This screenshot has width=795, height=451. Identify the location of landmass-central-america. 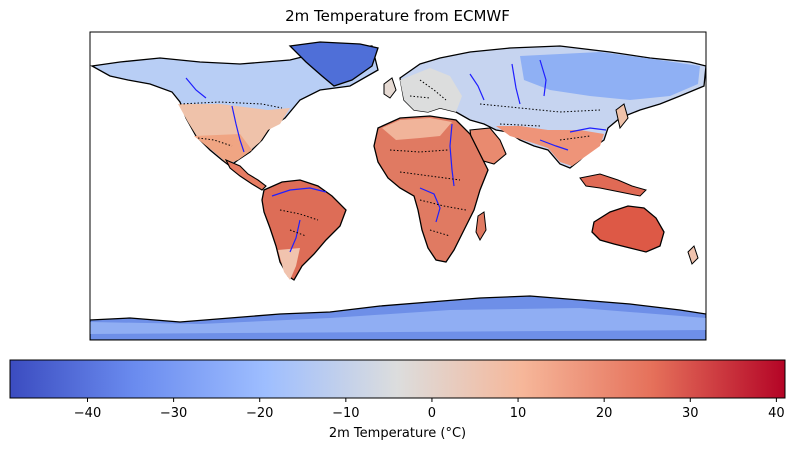
(245, 174).